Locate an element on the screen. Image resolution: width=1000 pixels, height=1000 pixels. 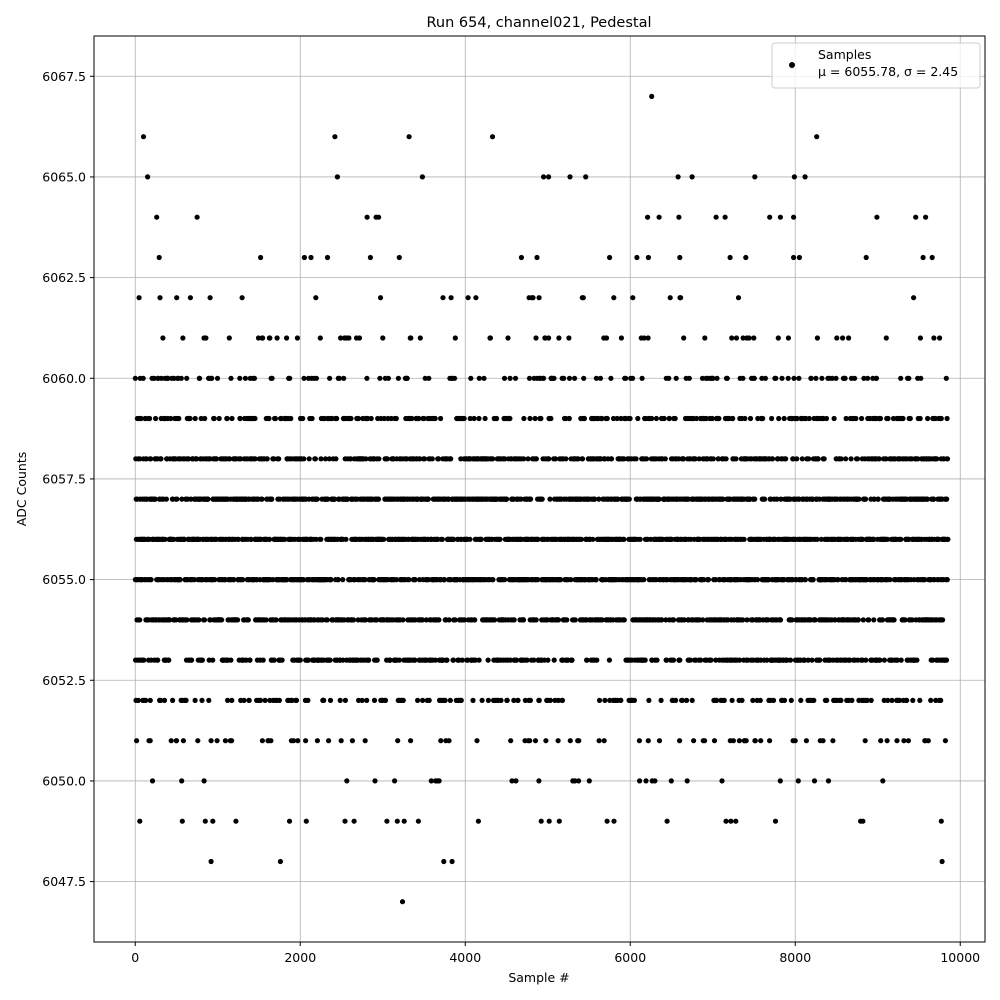
x-tick-label: 8000 is located at coordinates (795, 957).